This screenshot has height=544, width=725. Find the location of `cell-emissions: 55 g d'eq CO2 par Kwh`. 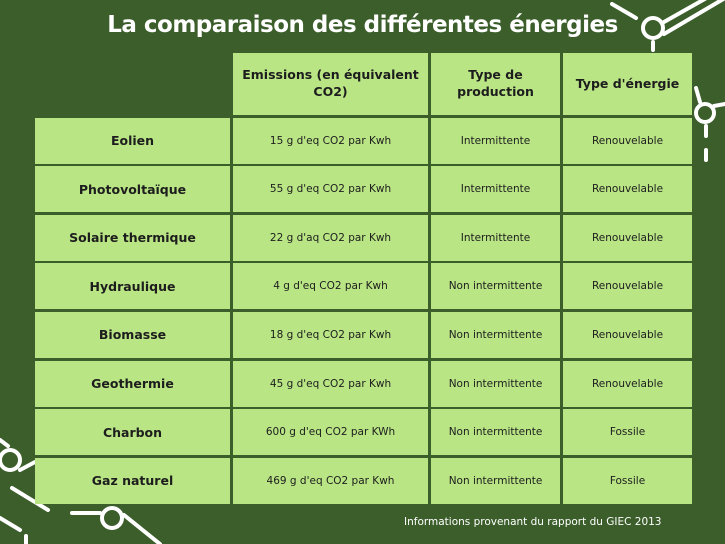

cell-emissions: 55 g d'eq CO2 par Kwh is located at coordinates (330, 189).